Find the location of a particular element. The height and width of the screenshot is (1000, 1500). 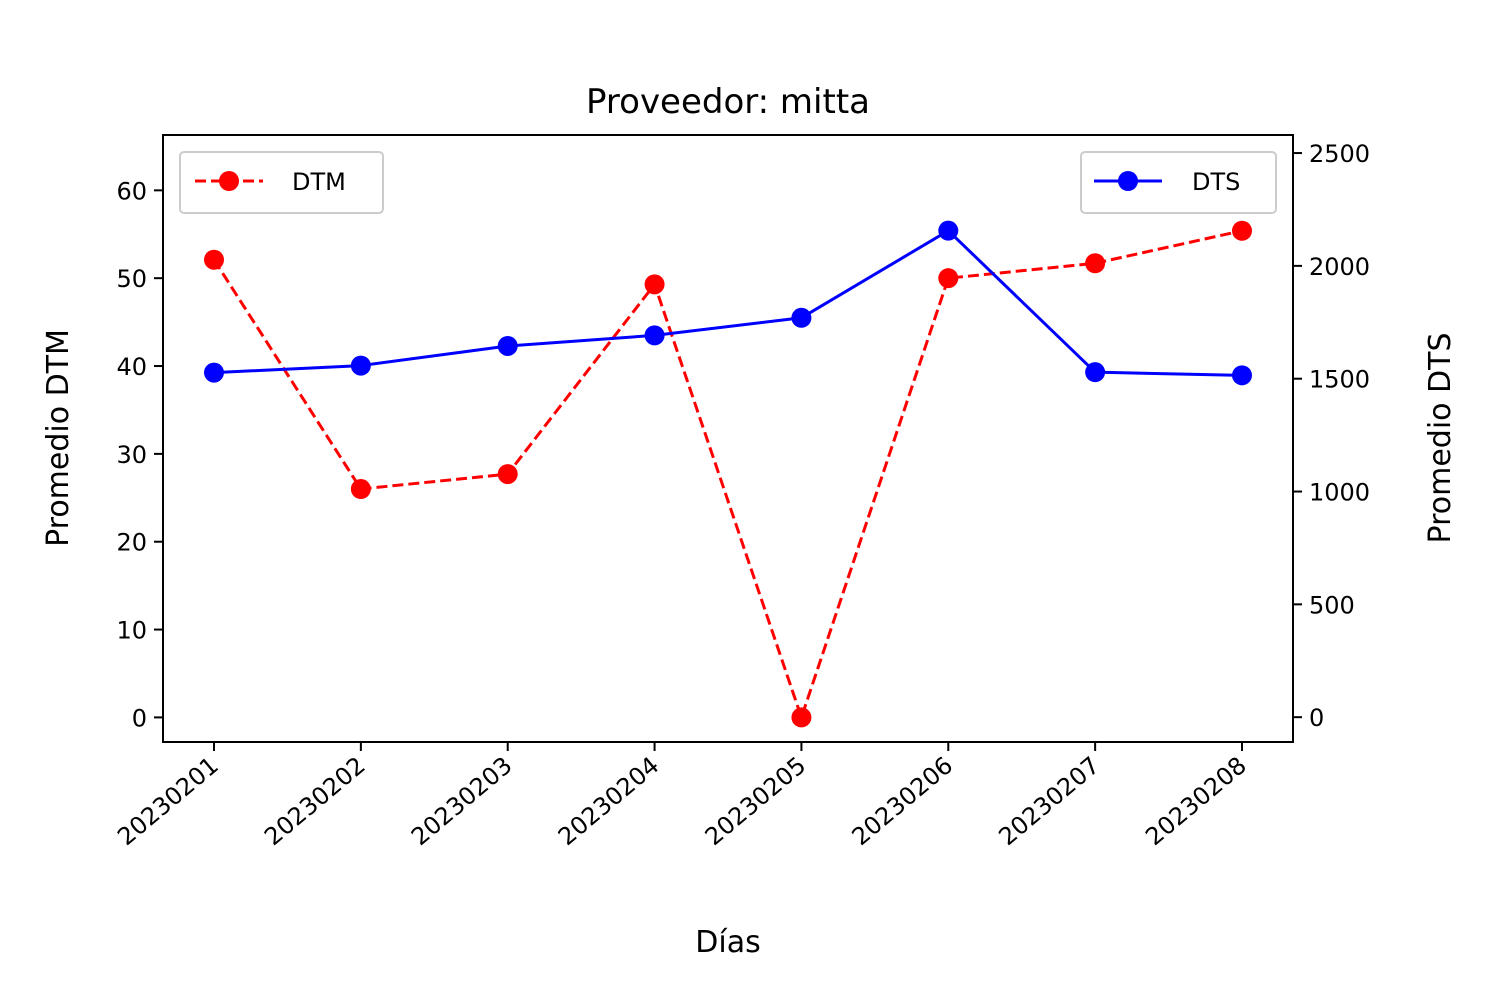

legend-dts-marker is located at coordinates (1128, 181).